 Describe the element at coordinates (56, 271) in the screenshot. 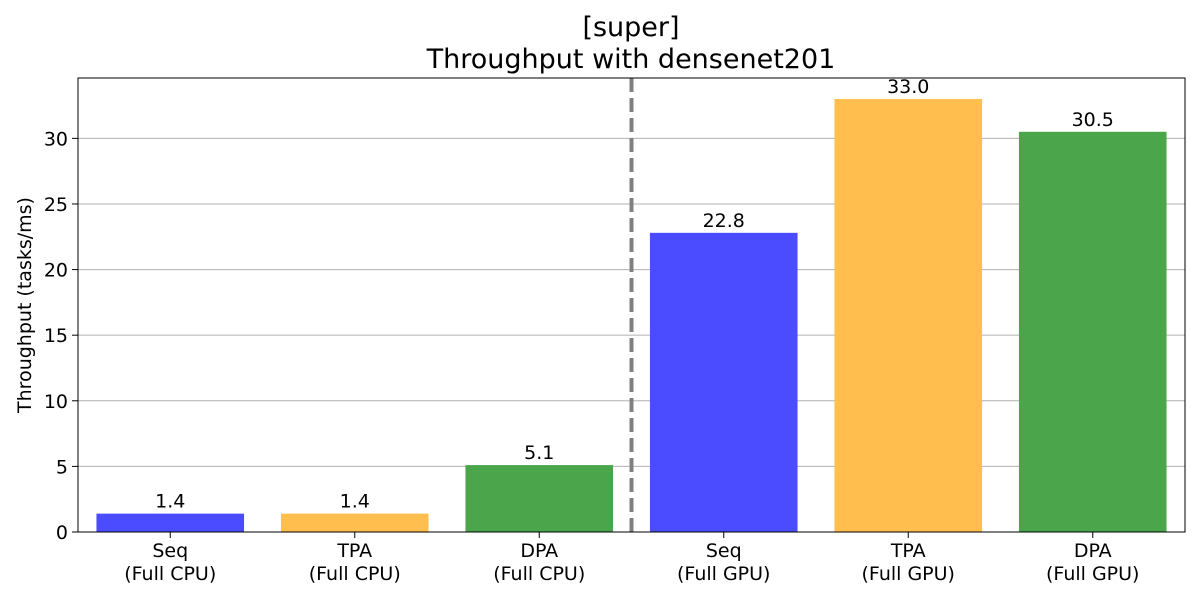

I see `y-tick-label: 20` at that location.